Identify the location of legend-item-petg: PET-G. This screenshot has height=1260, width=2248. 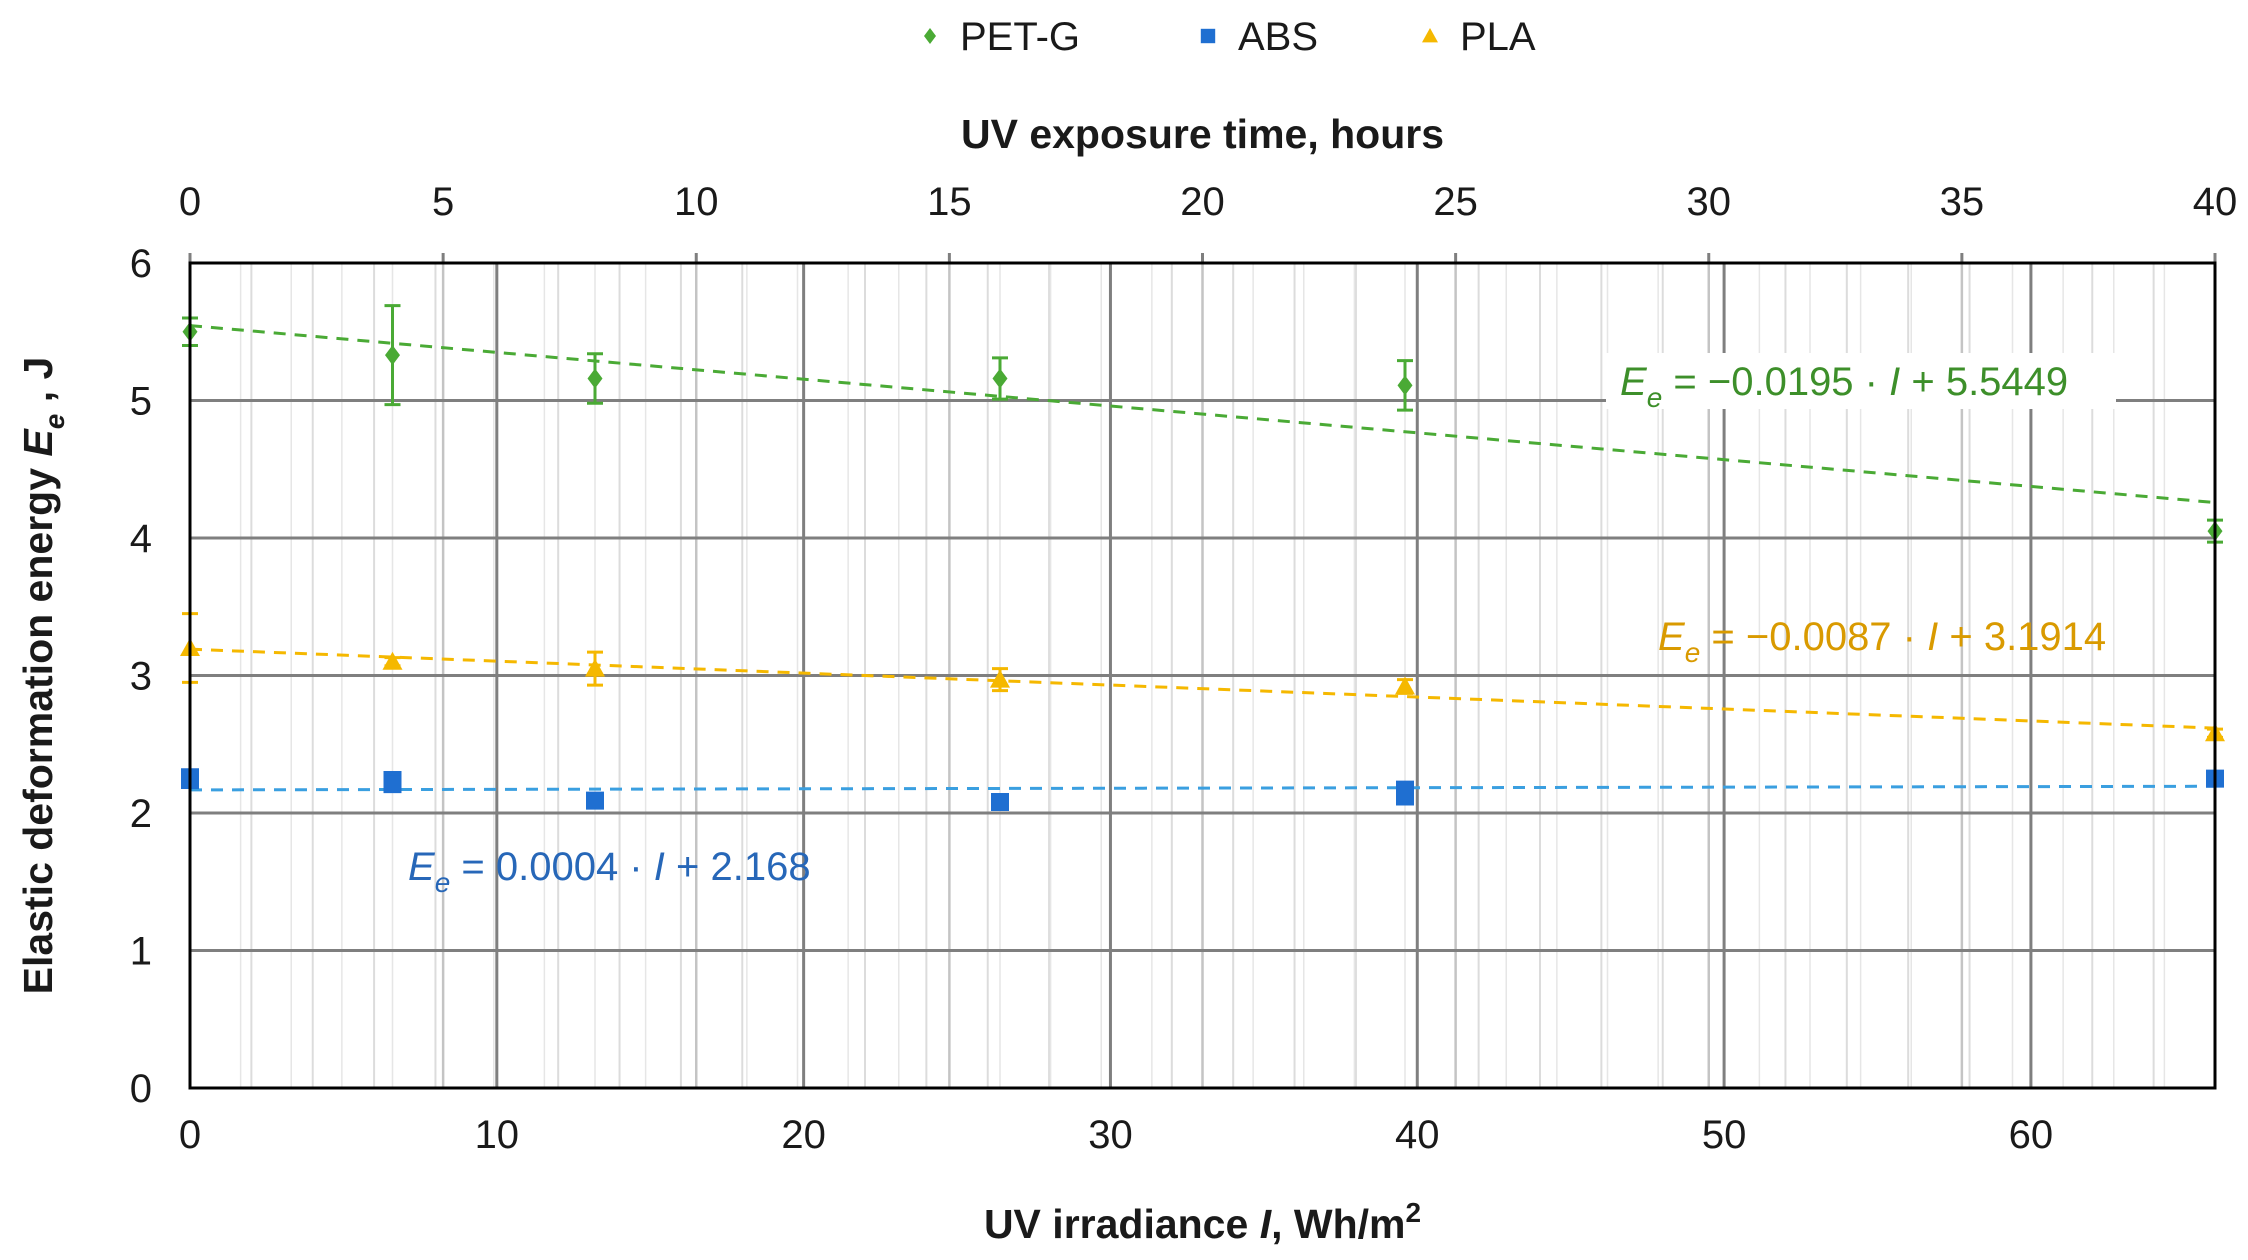
(1002, 37).